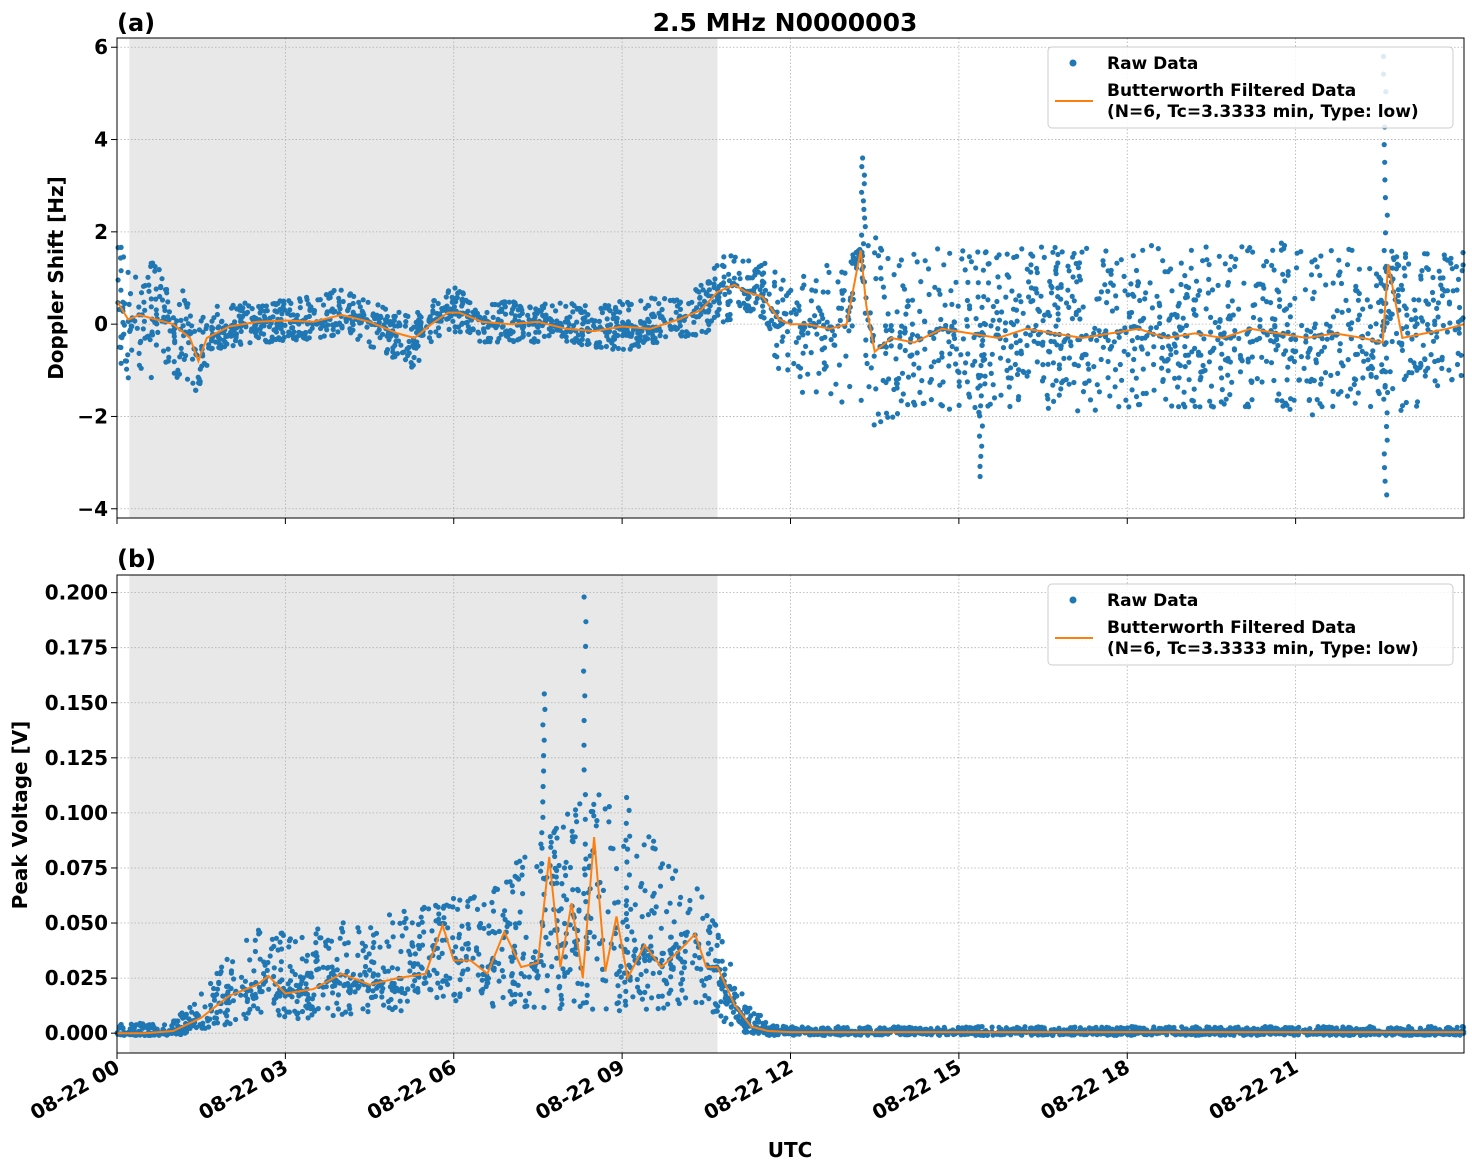 The width and height of the screenshot is (1472, 1172). I want to click on raw-point-spike, so click(862, 192).